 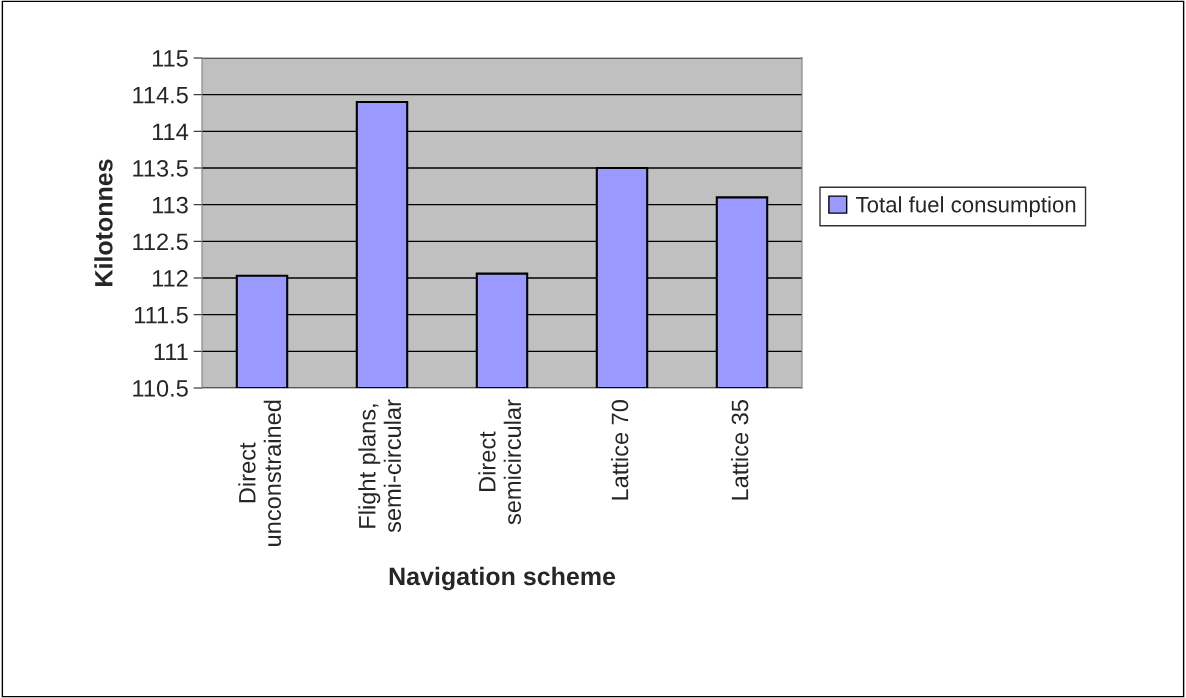 I want to click on legend-label: Total fuel consumption, so click(x=966, y=206).